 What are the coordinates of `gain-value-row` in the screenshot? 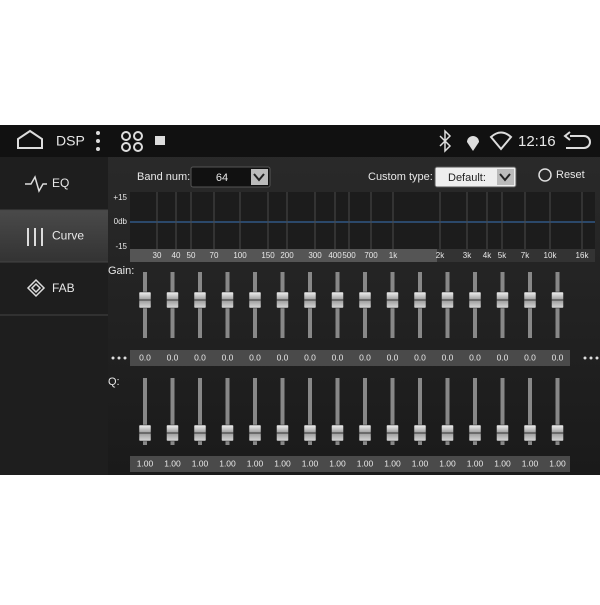 It's located at (350, 358).